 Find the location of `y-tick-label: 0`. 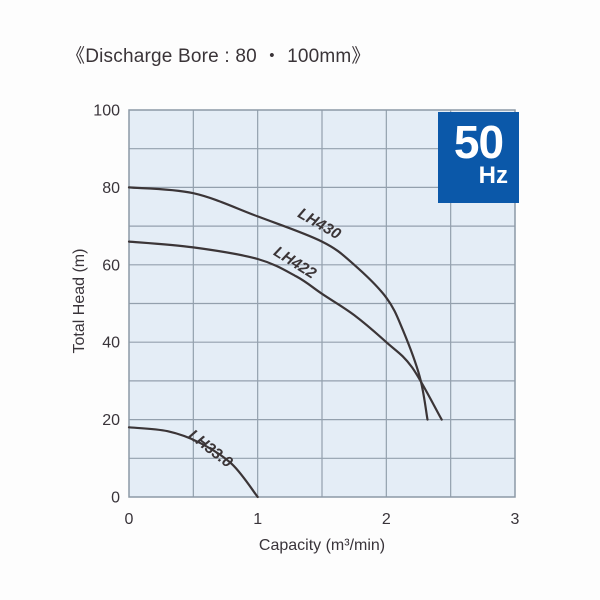

y-tick-label: 0 is located at coordinates (115, 498).